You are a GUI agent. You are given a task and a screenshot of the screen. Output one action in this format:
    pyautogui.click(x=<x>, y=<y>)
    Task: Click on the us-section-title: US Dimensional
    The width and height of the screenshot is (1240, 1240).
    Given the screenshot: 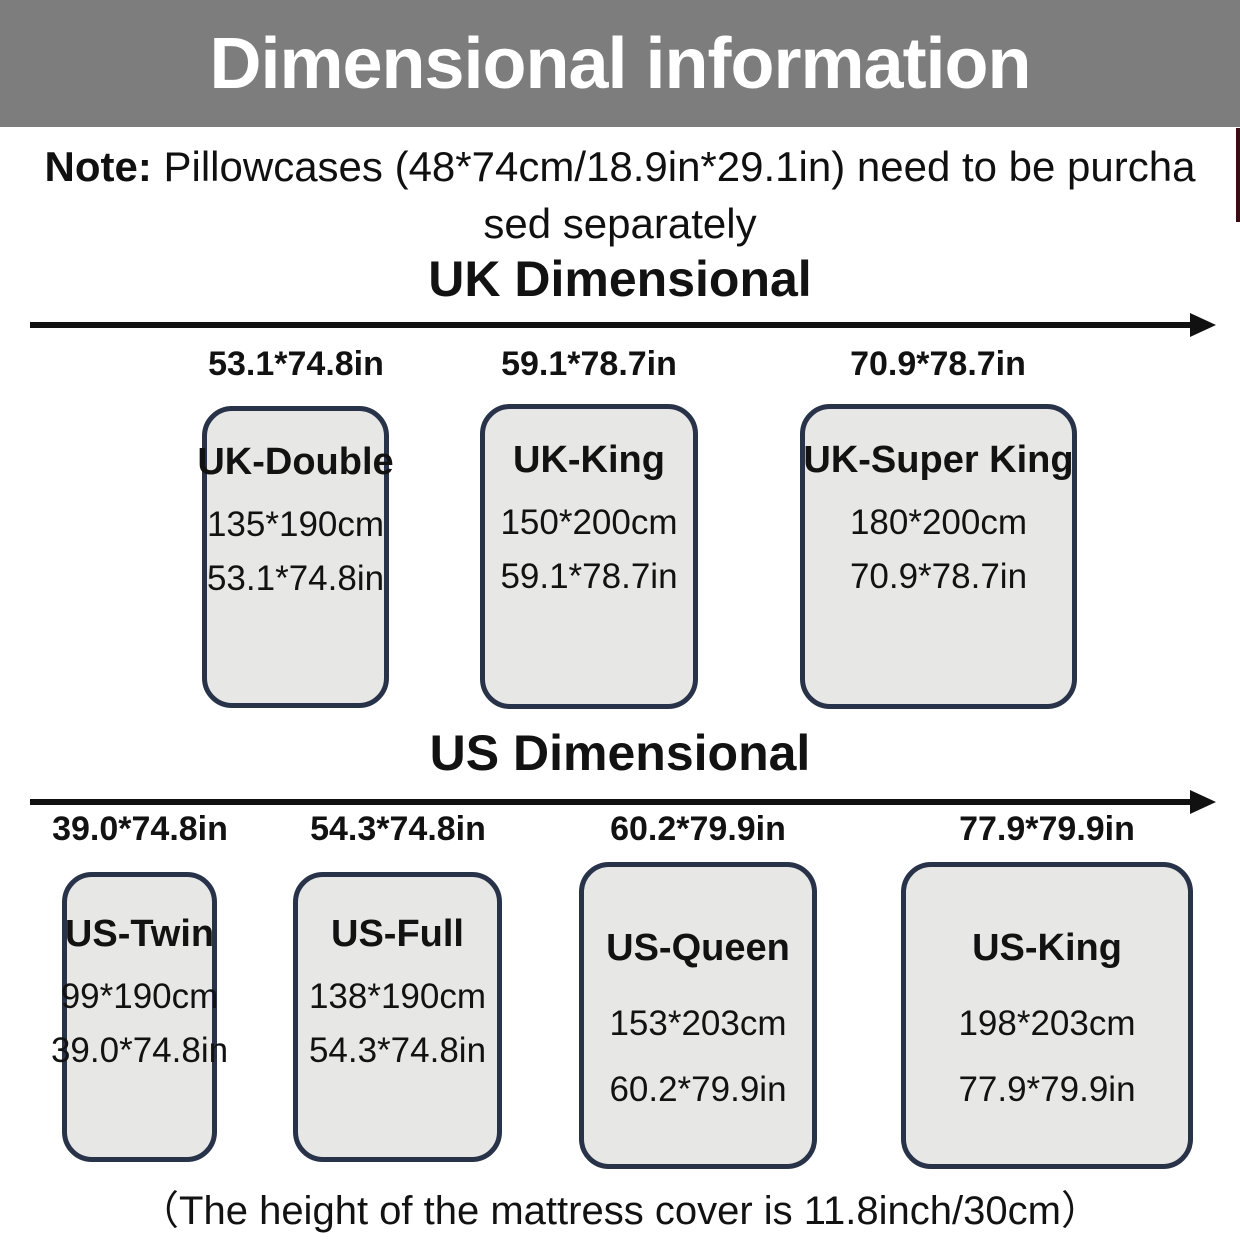 What is the action you would take?
    pyautogui.click(x=620, y=753)
    